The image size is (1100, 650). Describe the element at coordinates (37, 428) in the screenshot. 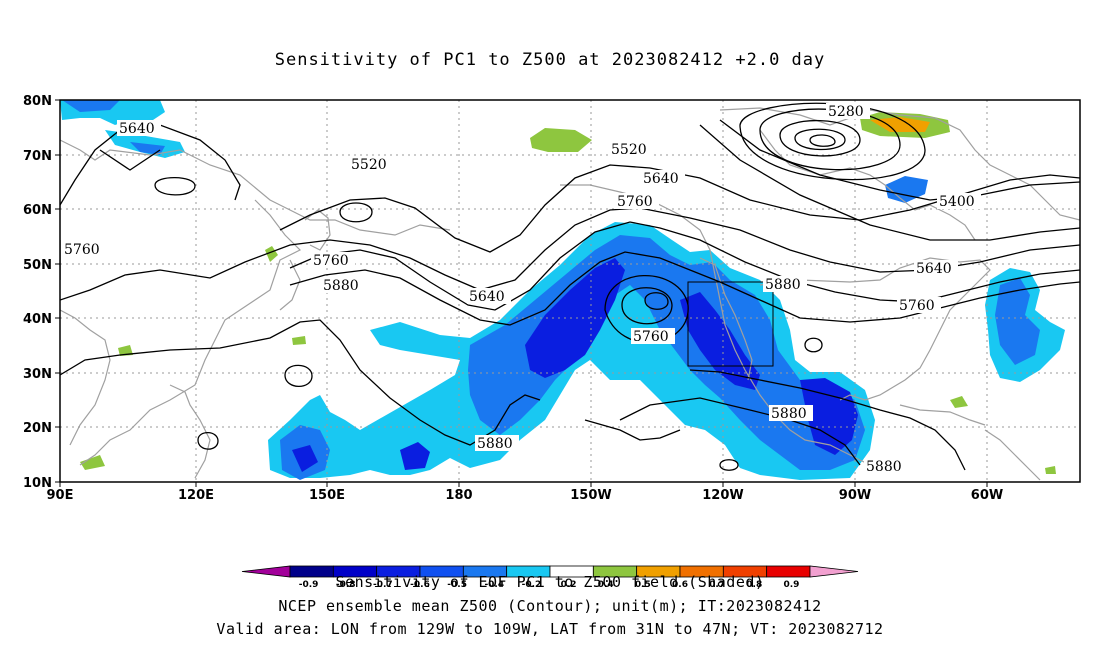

I see `lat-label: 20N` at that location.